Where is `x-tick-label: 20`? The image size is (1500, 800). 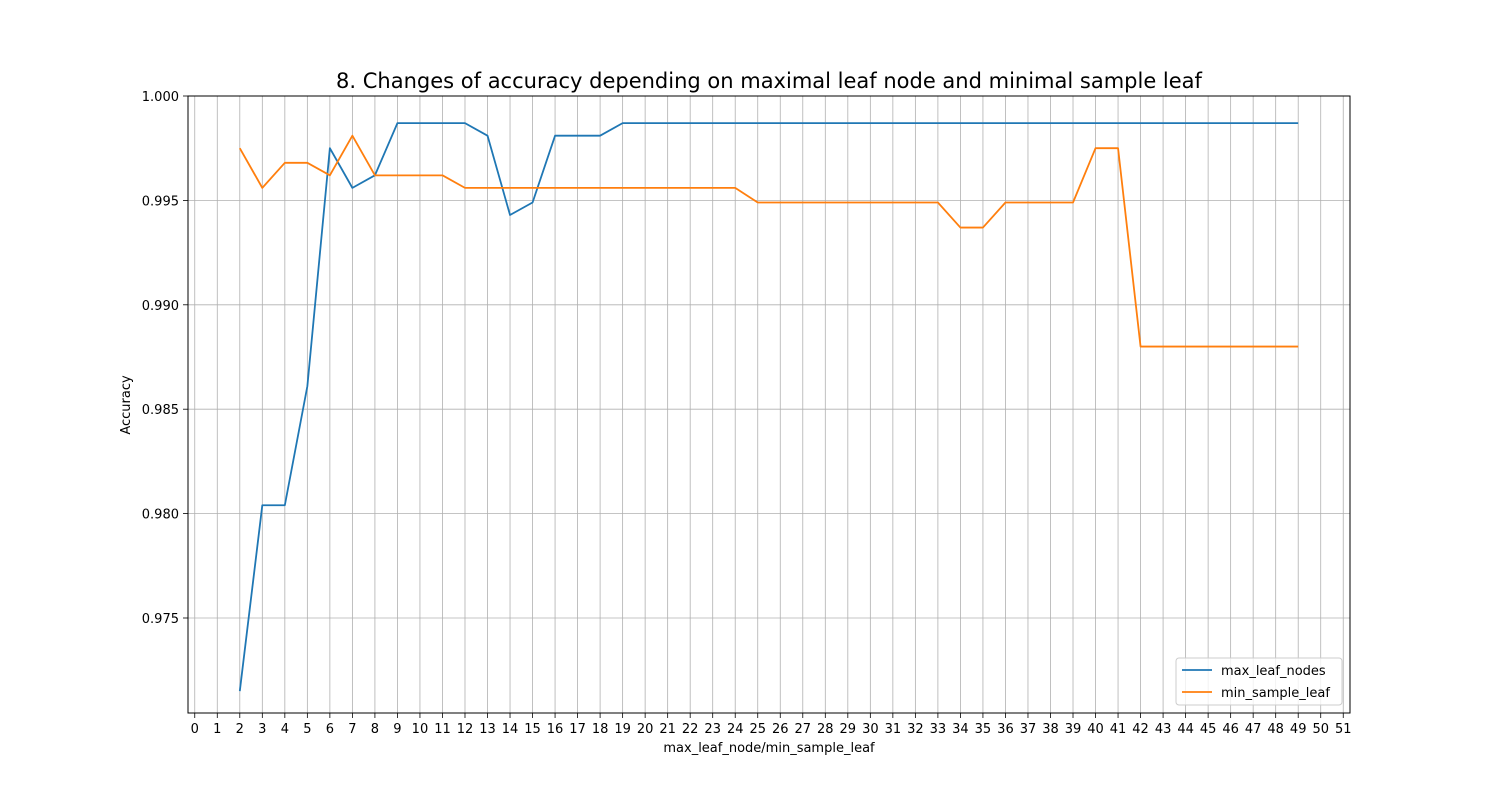 x-tick-label: 20 is located at coordinates (645, 729).